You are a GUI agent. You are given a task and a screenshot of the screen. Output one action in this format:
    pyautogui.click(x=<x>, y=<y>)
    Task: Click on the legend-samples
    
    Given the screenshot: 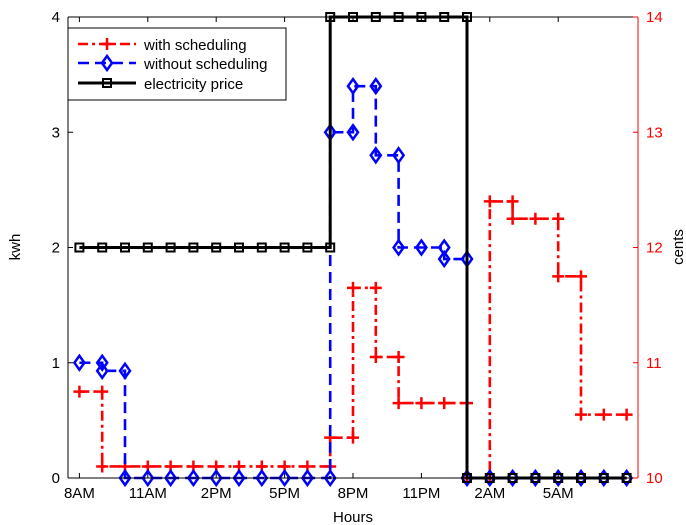 What is the action you would take?
    pyautogui.click(x=107, y=63)
    